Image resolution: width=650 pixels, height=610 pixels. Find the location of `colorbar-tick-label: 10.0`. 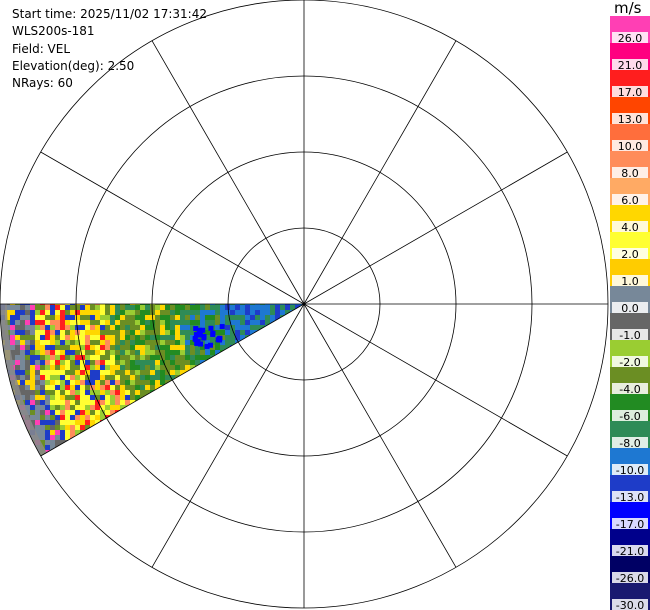

colorbar-tick-label: 10.0 is located at coordinates (630, 146).